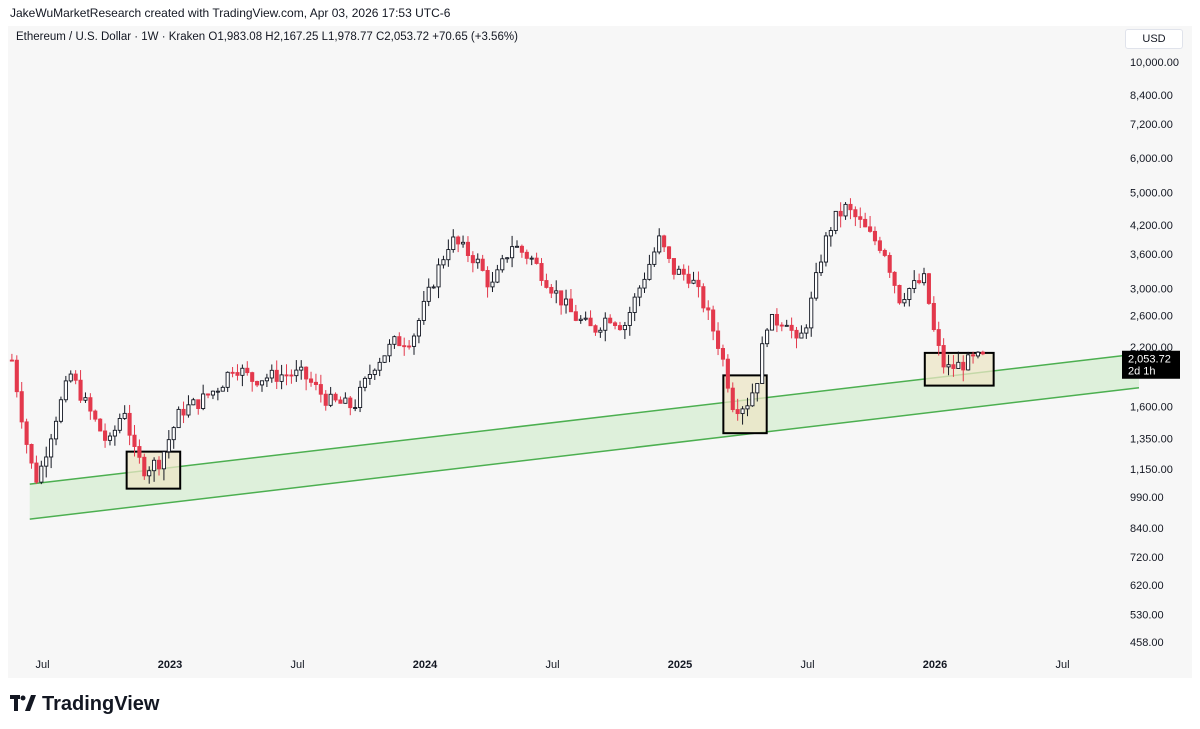  What do you see at coordinates (680, 665) in the screenshot?
I see `time-tick-label: 2025` at bounding box center [680, 665].